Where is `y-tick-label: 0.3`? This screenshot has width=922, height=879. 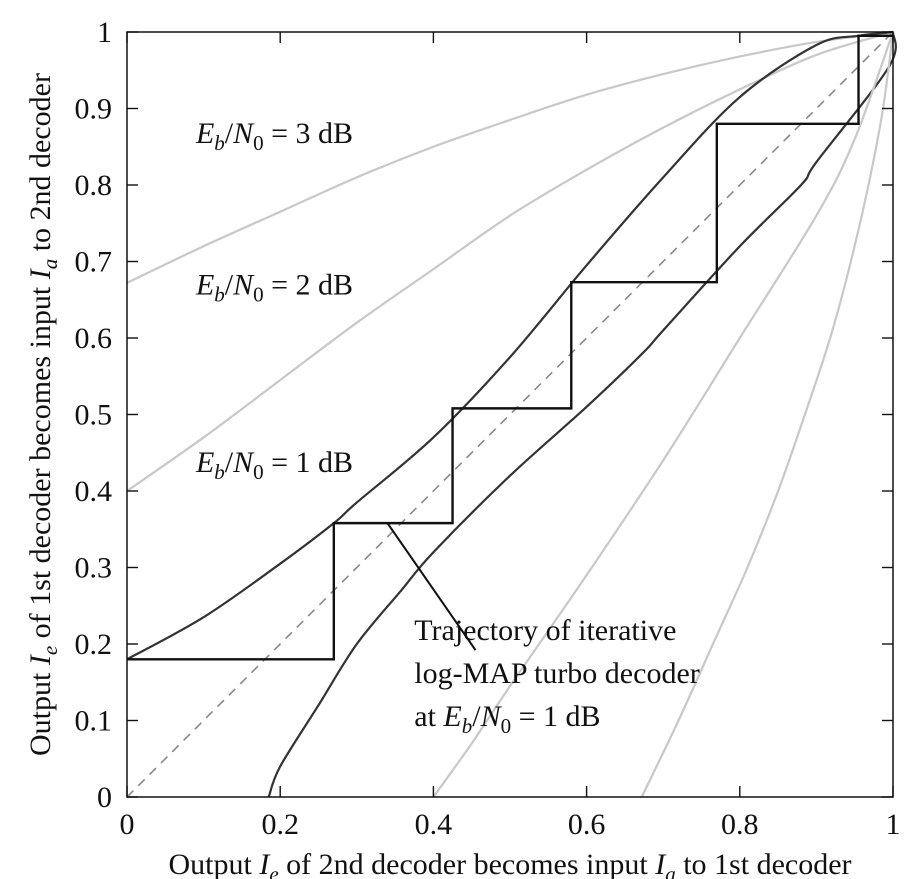
y-tick-label: 0.3 is located at coordinates (94, 568).